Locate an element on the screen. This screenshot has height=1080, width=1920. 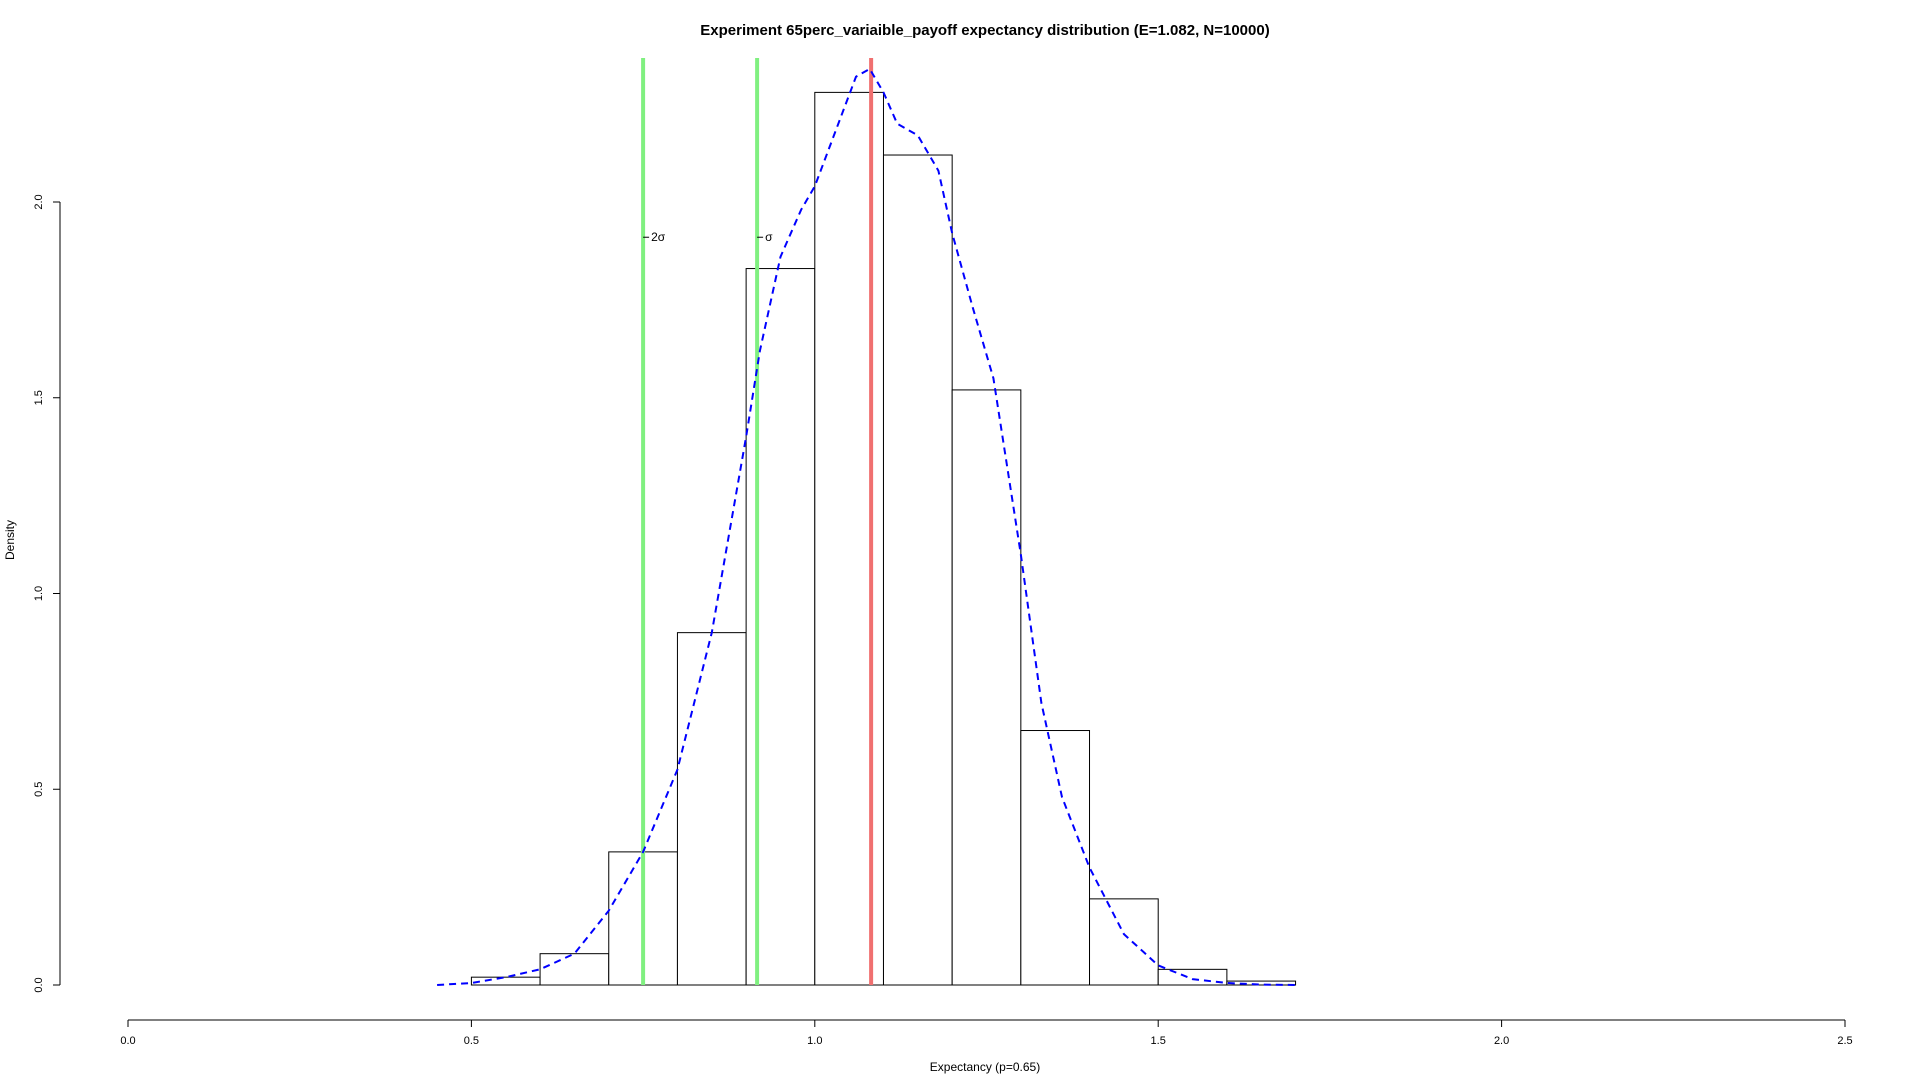
y-axis-label: Density is located at coordinates (10, 540).